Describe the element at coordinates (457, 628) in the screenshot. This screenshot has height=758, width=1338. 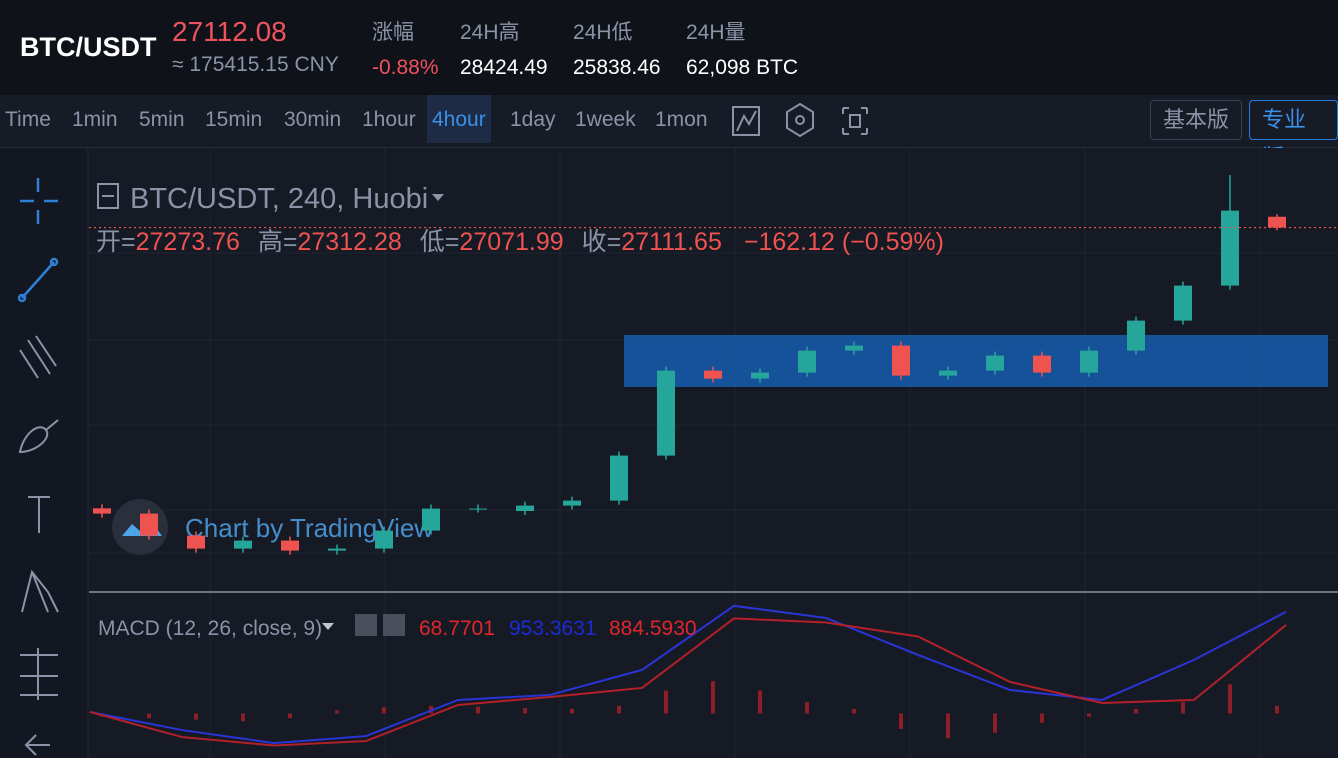
I see `indicator-value: 68.7701` at that location.